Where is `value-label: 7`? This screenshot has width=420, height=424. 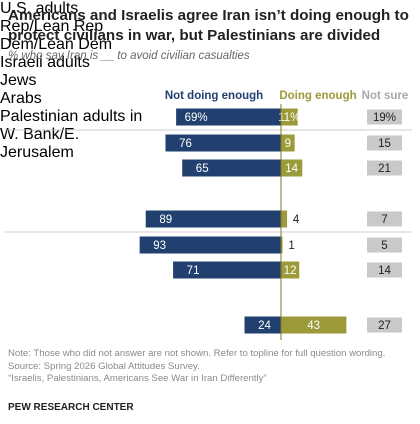
value-label: 7 is located at coordinates (384, 220).